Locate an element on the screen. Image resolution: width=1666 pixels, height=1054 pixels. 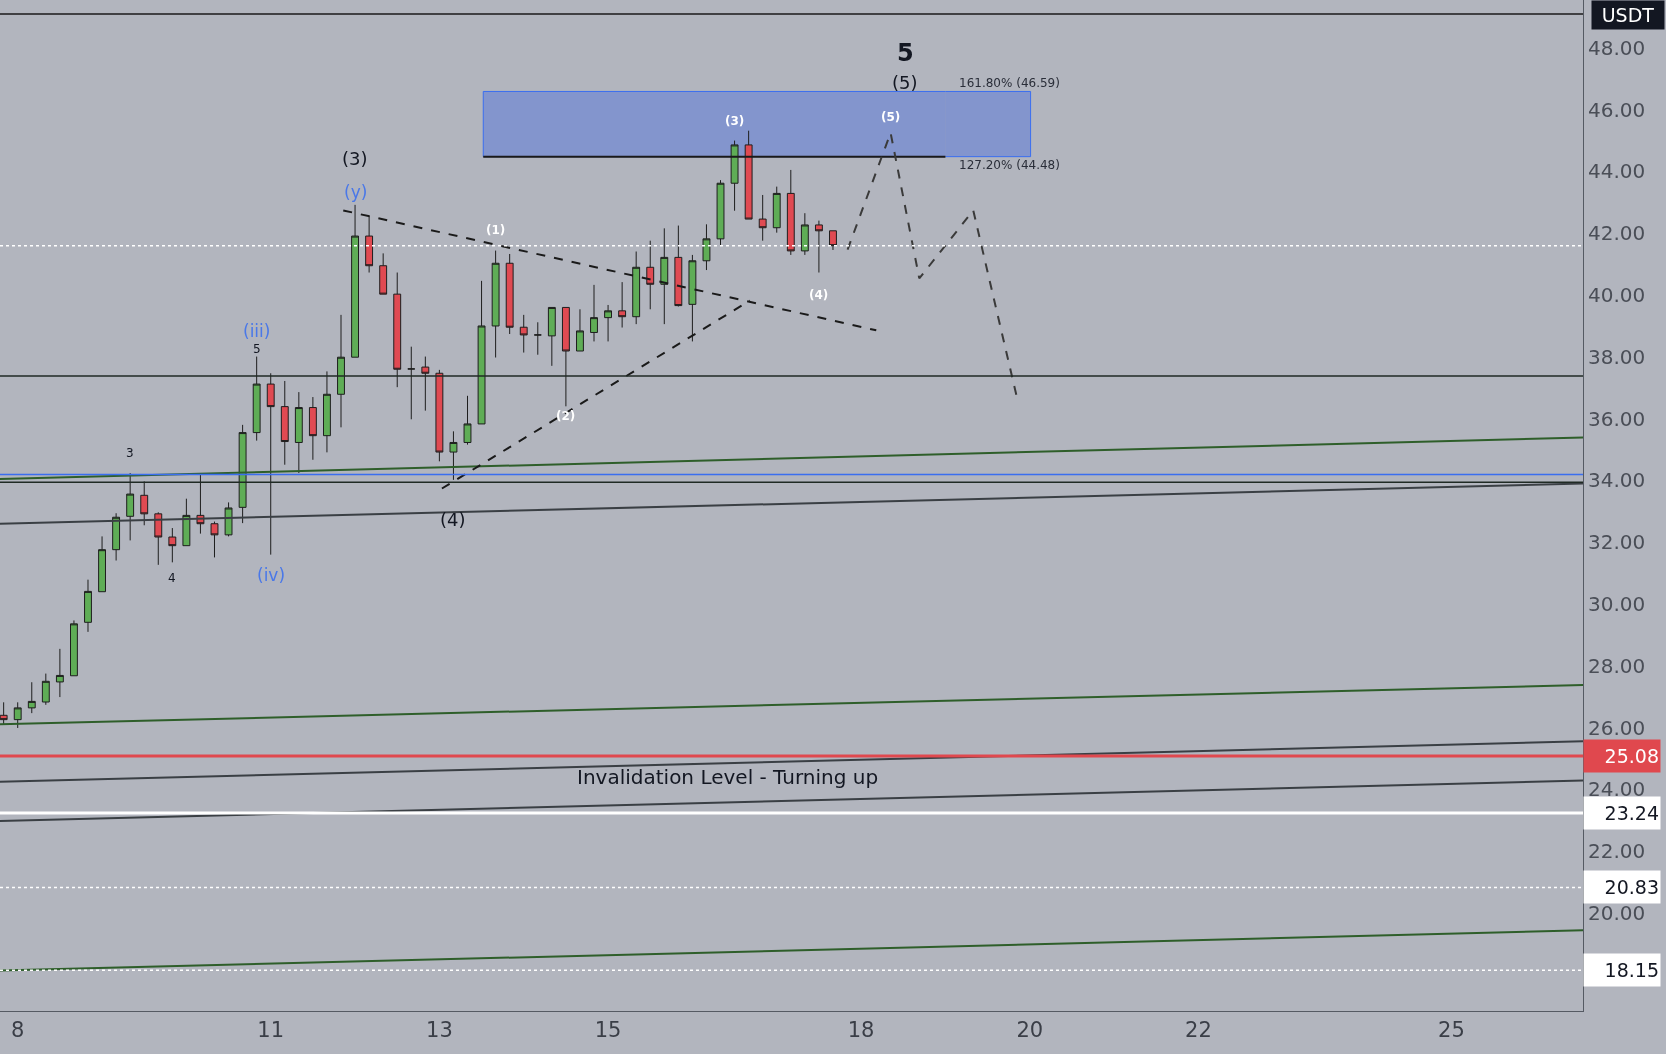
y-tick-label: 36.00 is located at coordinates (1617, 418).